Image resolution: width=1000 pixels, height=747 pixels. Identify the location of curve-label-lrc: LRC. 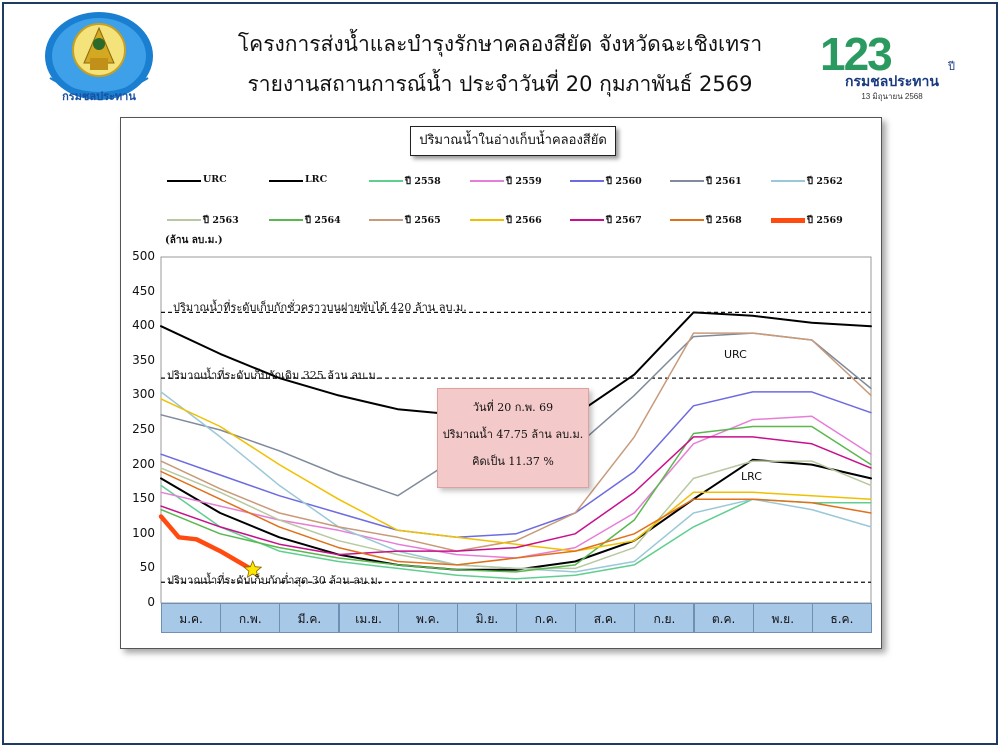
(751, 476).